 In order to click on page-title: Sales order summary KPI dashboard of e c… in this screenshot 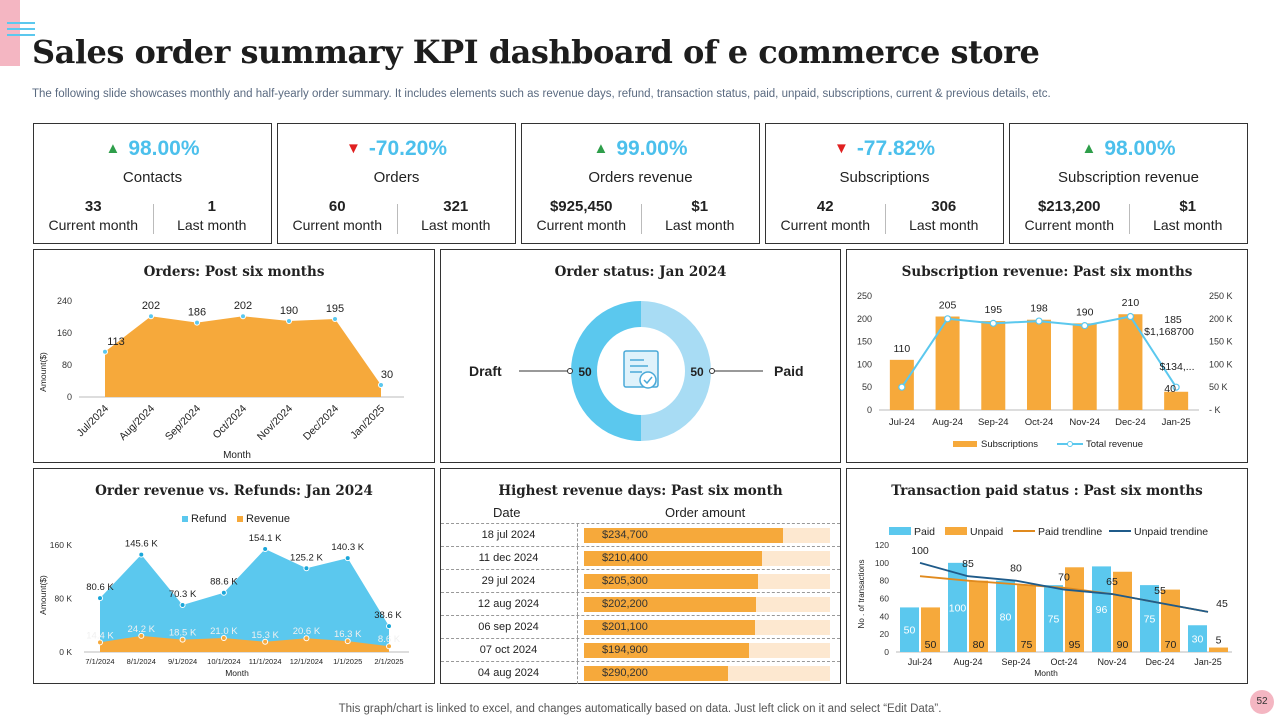, I will do `click(536, 52)`.